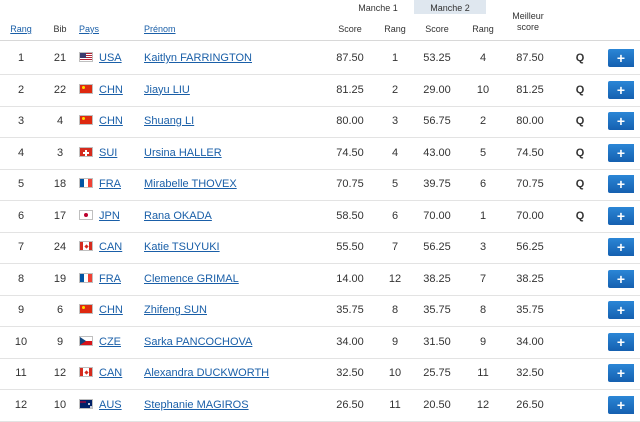 This screenshot has width=640, height=422. I want to click on m2-score-cell: 31.50, so click(437, 341).